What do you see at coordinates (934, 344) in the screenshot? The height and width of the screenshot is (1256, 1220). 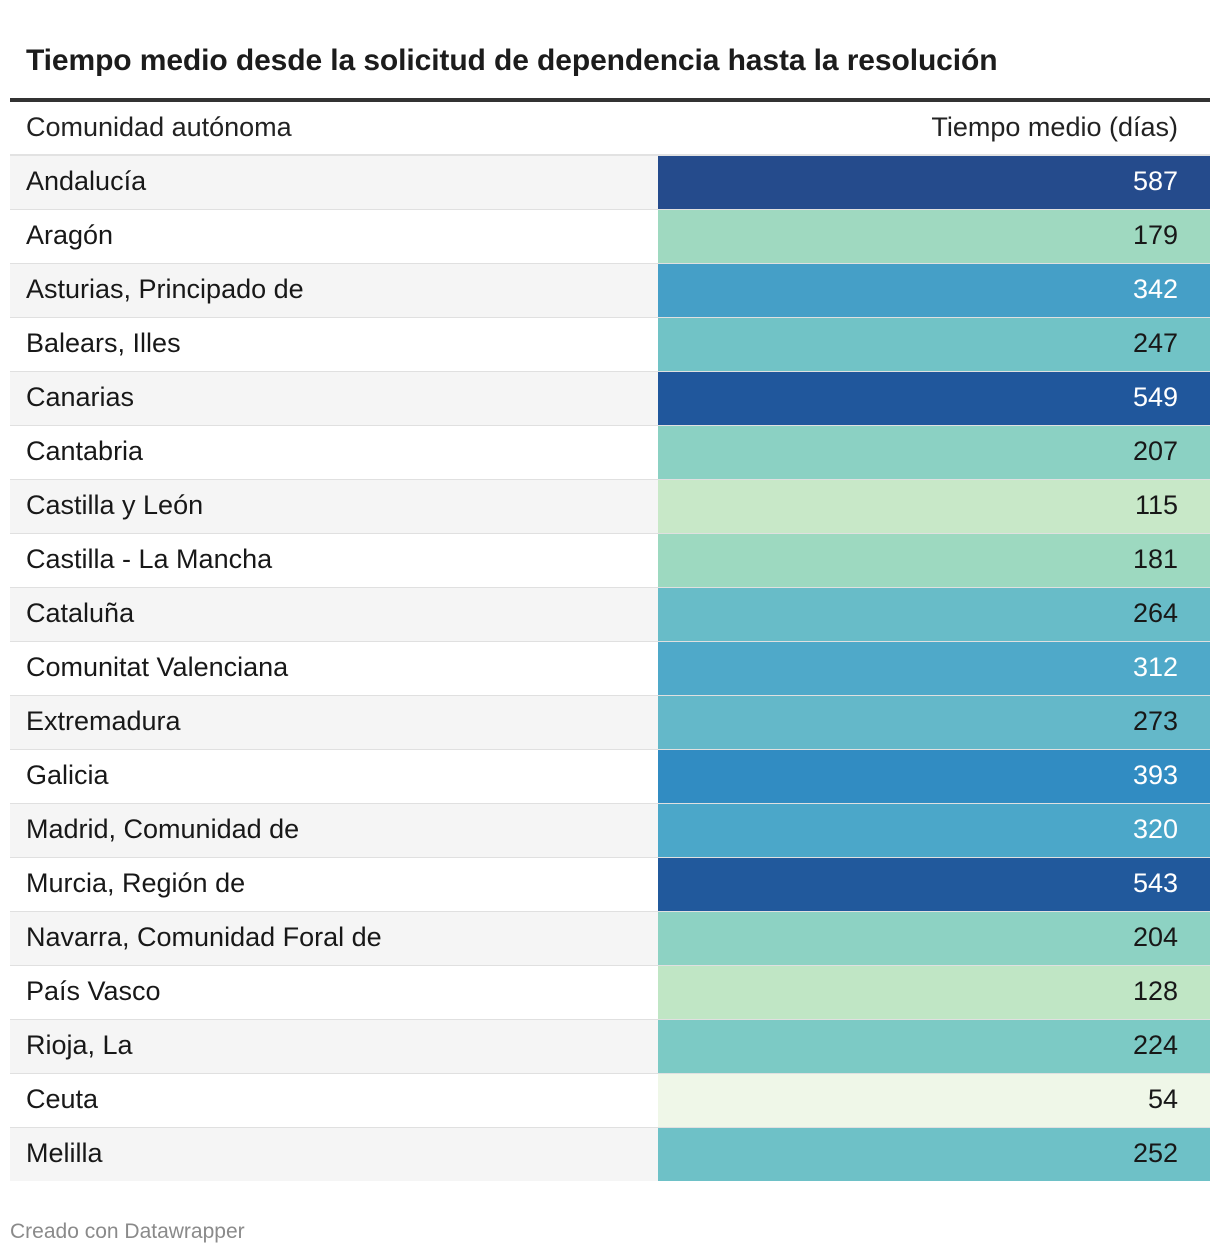 I see `days-value-cell: 247` at bounding box center [934, 344].